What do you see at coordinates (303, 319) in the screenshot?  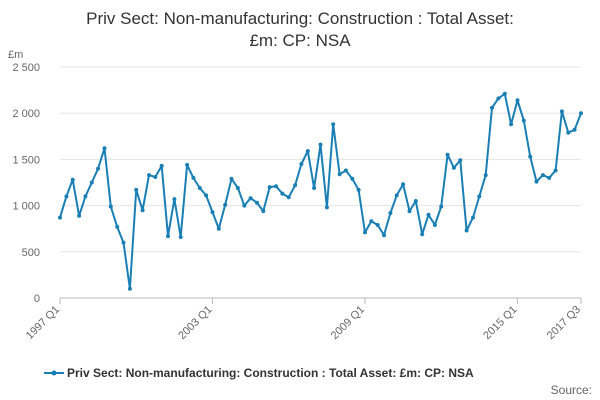 I see `x-axis: 1997 Q1 2003 Q1 2009 Q1 2015 Q1 2017 Q3` at bounding box center [303, 319].